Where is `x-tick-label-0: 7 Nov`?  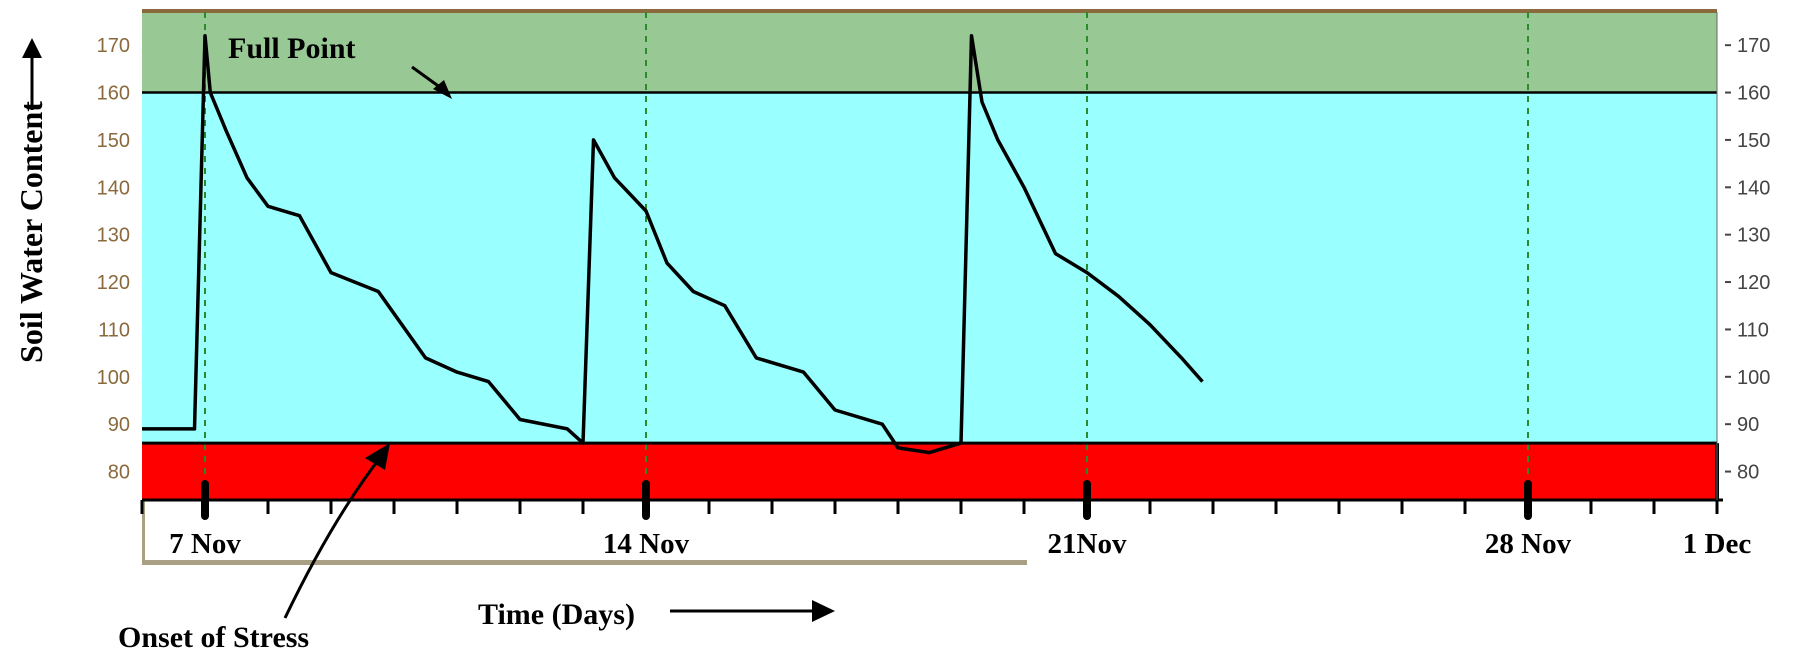 x-tick-label-0: 7 Nov is located at coordinates (205, 544).